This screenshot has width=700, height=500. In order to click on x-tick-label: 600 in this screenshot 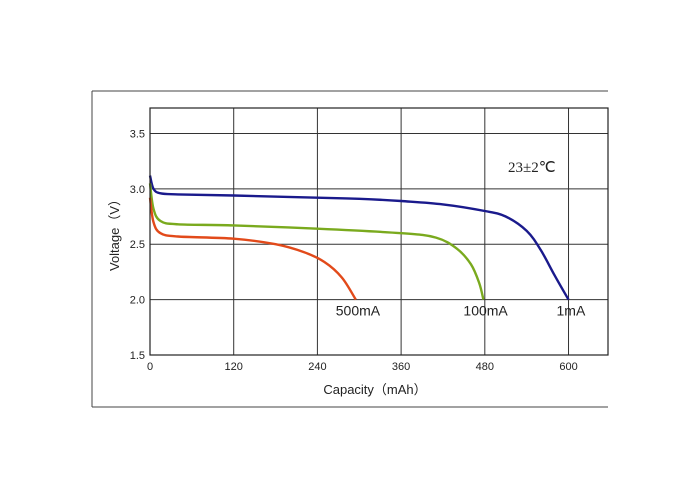, I will do `click(568, 367)`.